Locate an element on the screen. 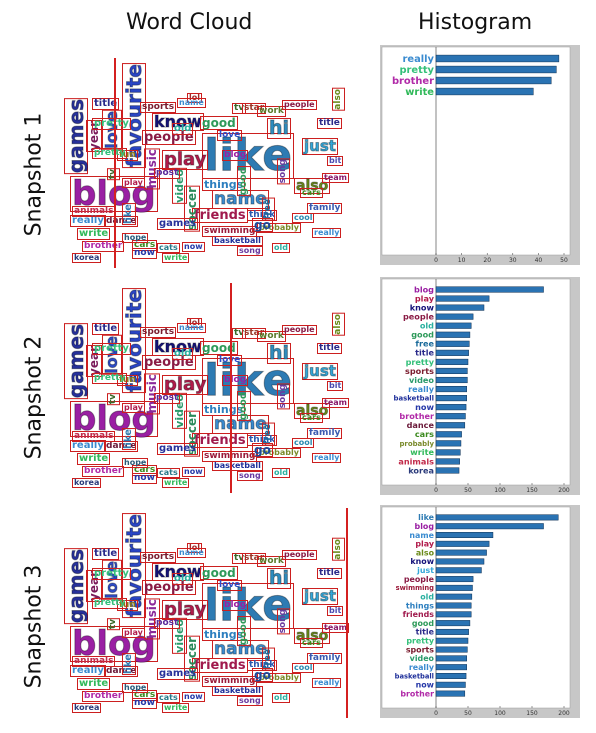  cloud-word: good is located at coordinates (244, 406).